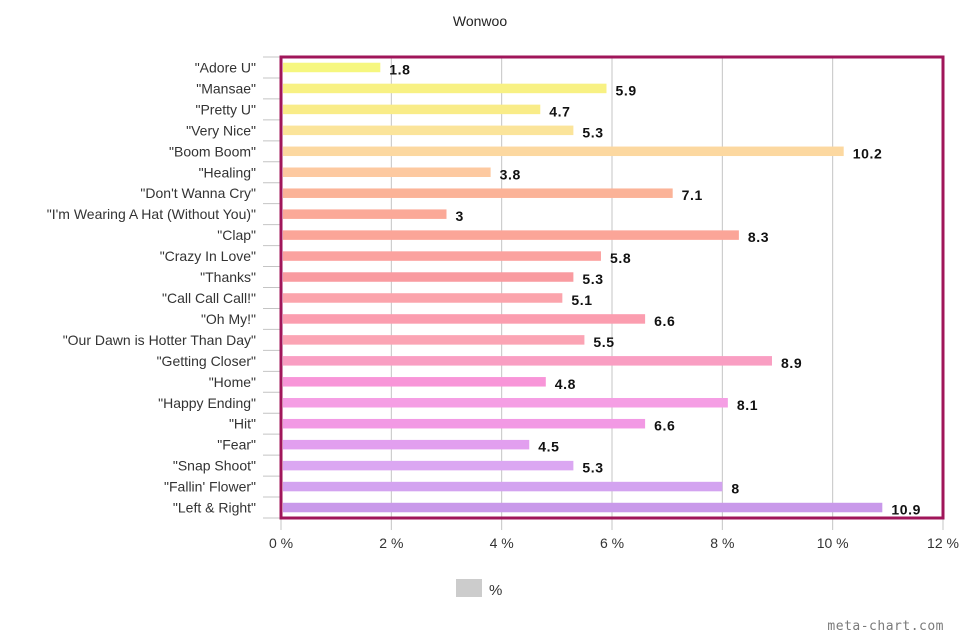 This screenshot has height=640, width=960. Describe the element at coordinates (281, 543) in the screenshot. I see `x-tick-label: 0 %` at that location.